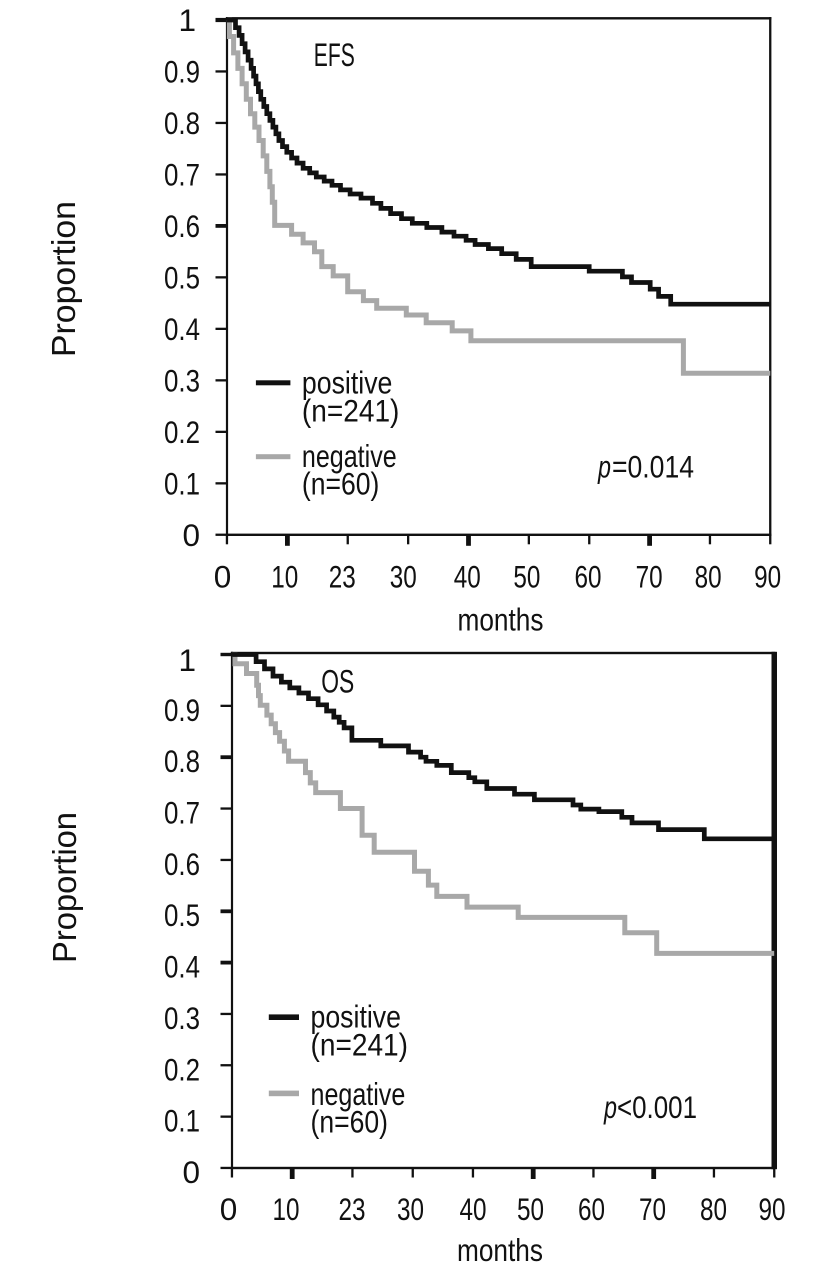 The width and height of the screenshot is (835, 1285). I want to click on svg-text: =0.014, so click(653, 466).